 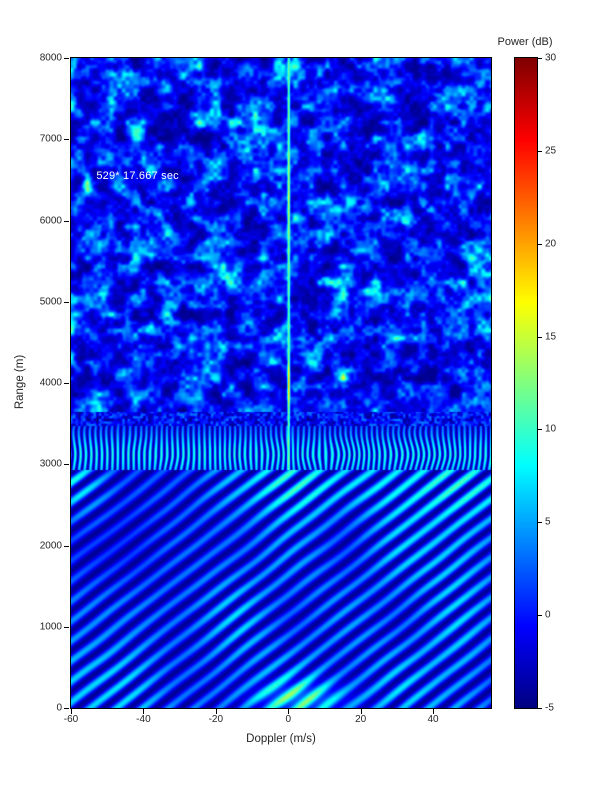 I want to click on y-tick-label: 8000, so click(x=50, y=58).